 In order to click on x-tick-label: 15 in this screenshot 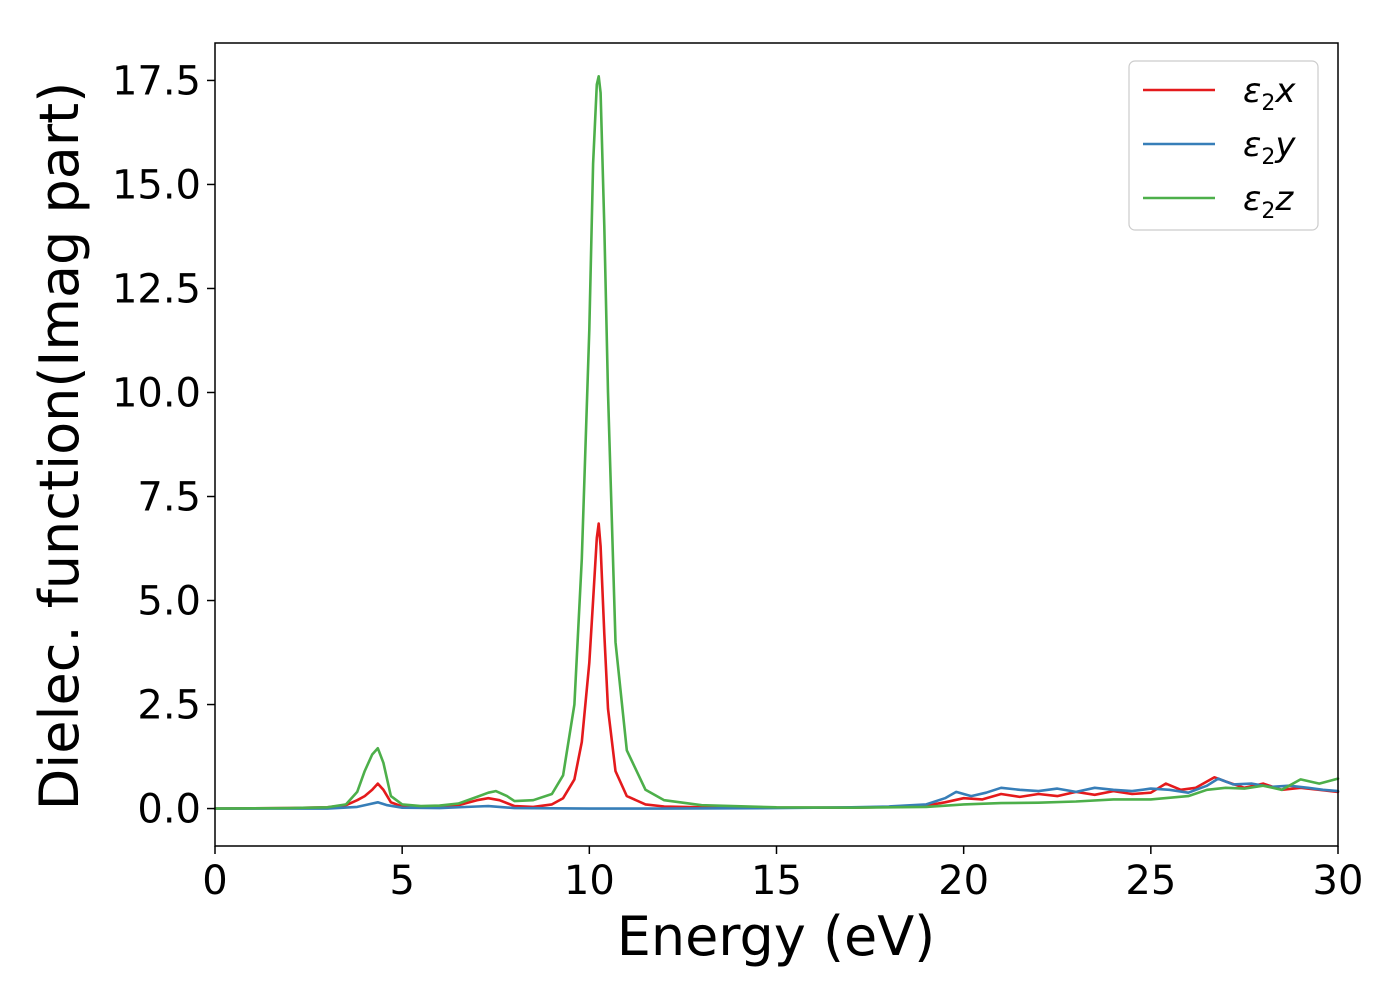, I will do `click(776, 881)`.